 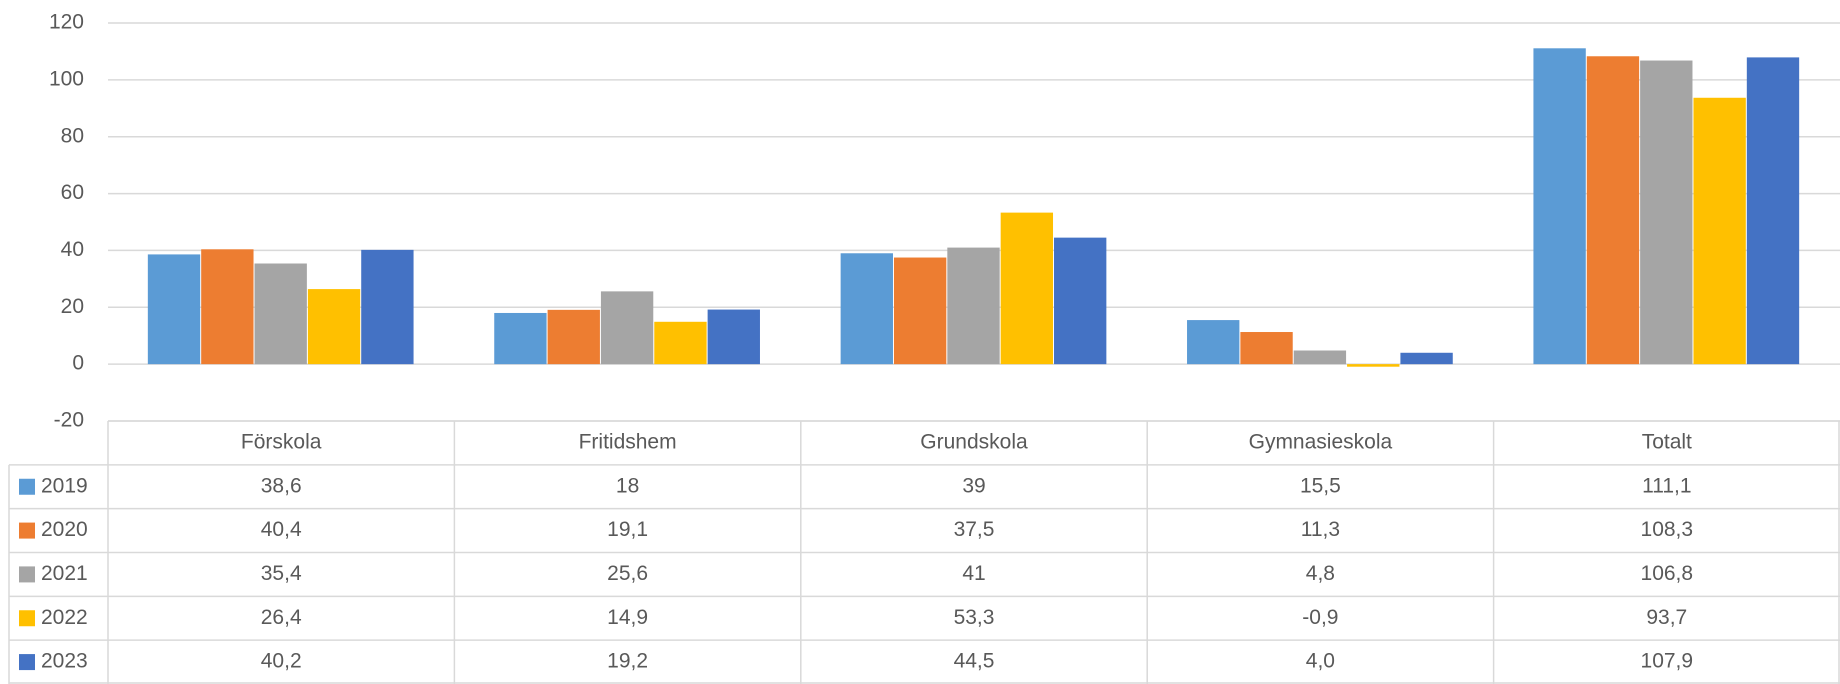 What do you see at coordinates (281, 529) in the screenshot?
I see `data-label: 40,4` at bounding box center [281, 529].